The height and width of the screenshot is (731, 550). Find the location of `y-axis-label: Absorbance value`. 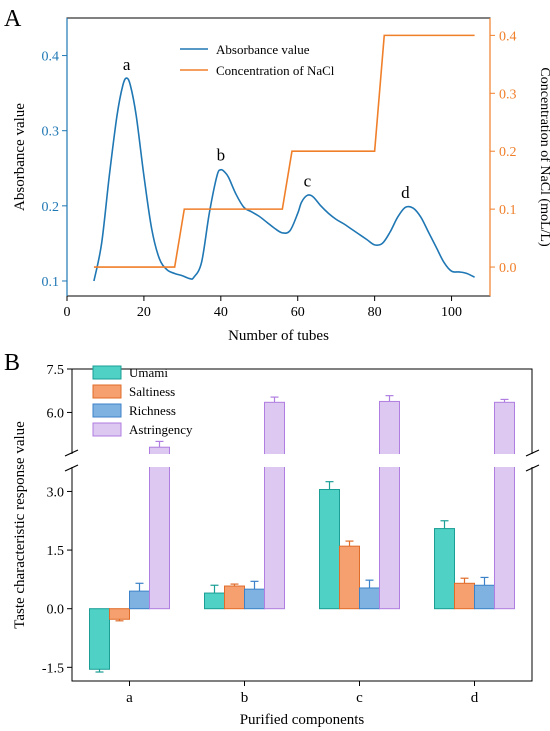

y-axis-label: Absorbance value is located at coordinates (20, 157).